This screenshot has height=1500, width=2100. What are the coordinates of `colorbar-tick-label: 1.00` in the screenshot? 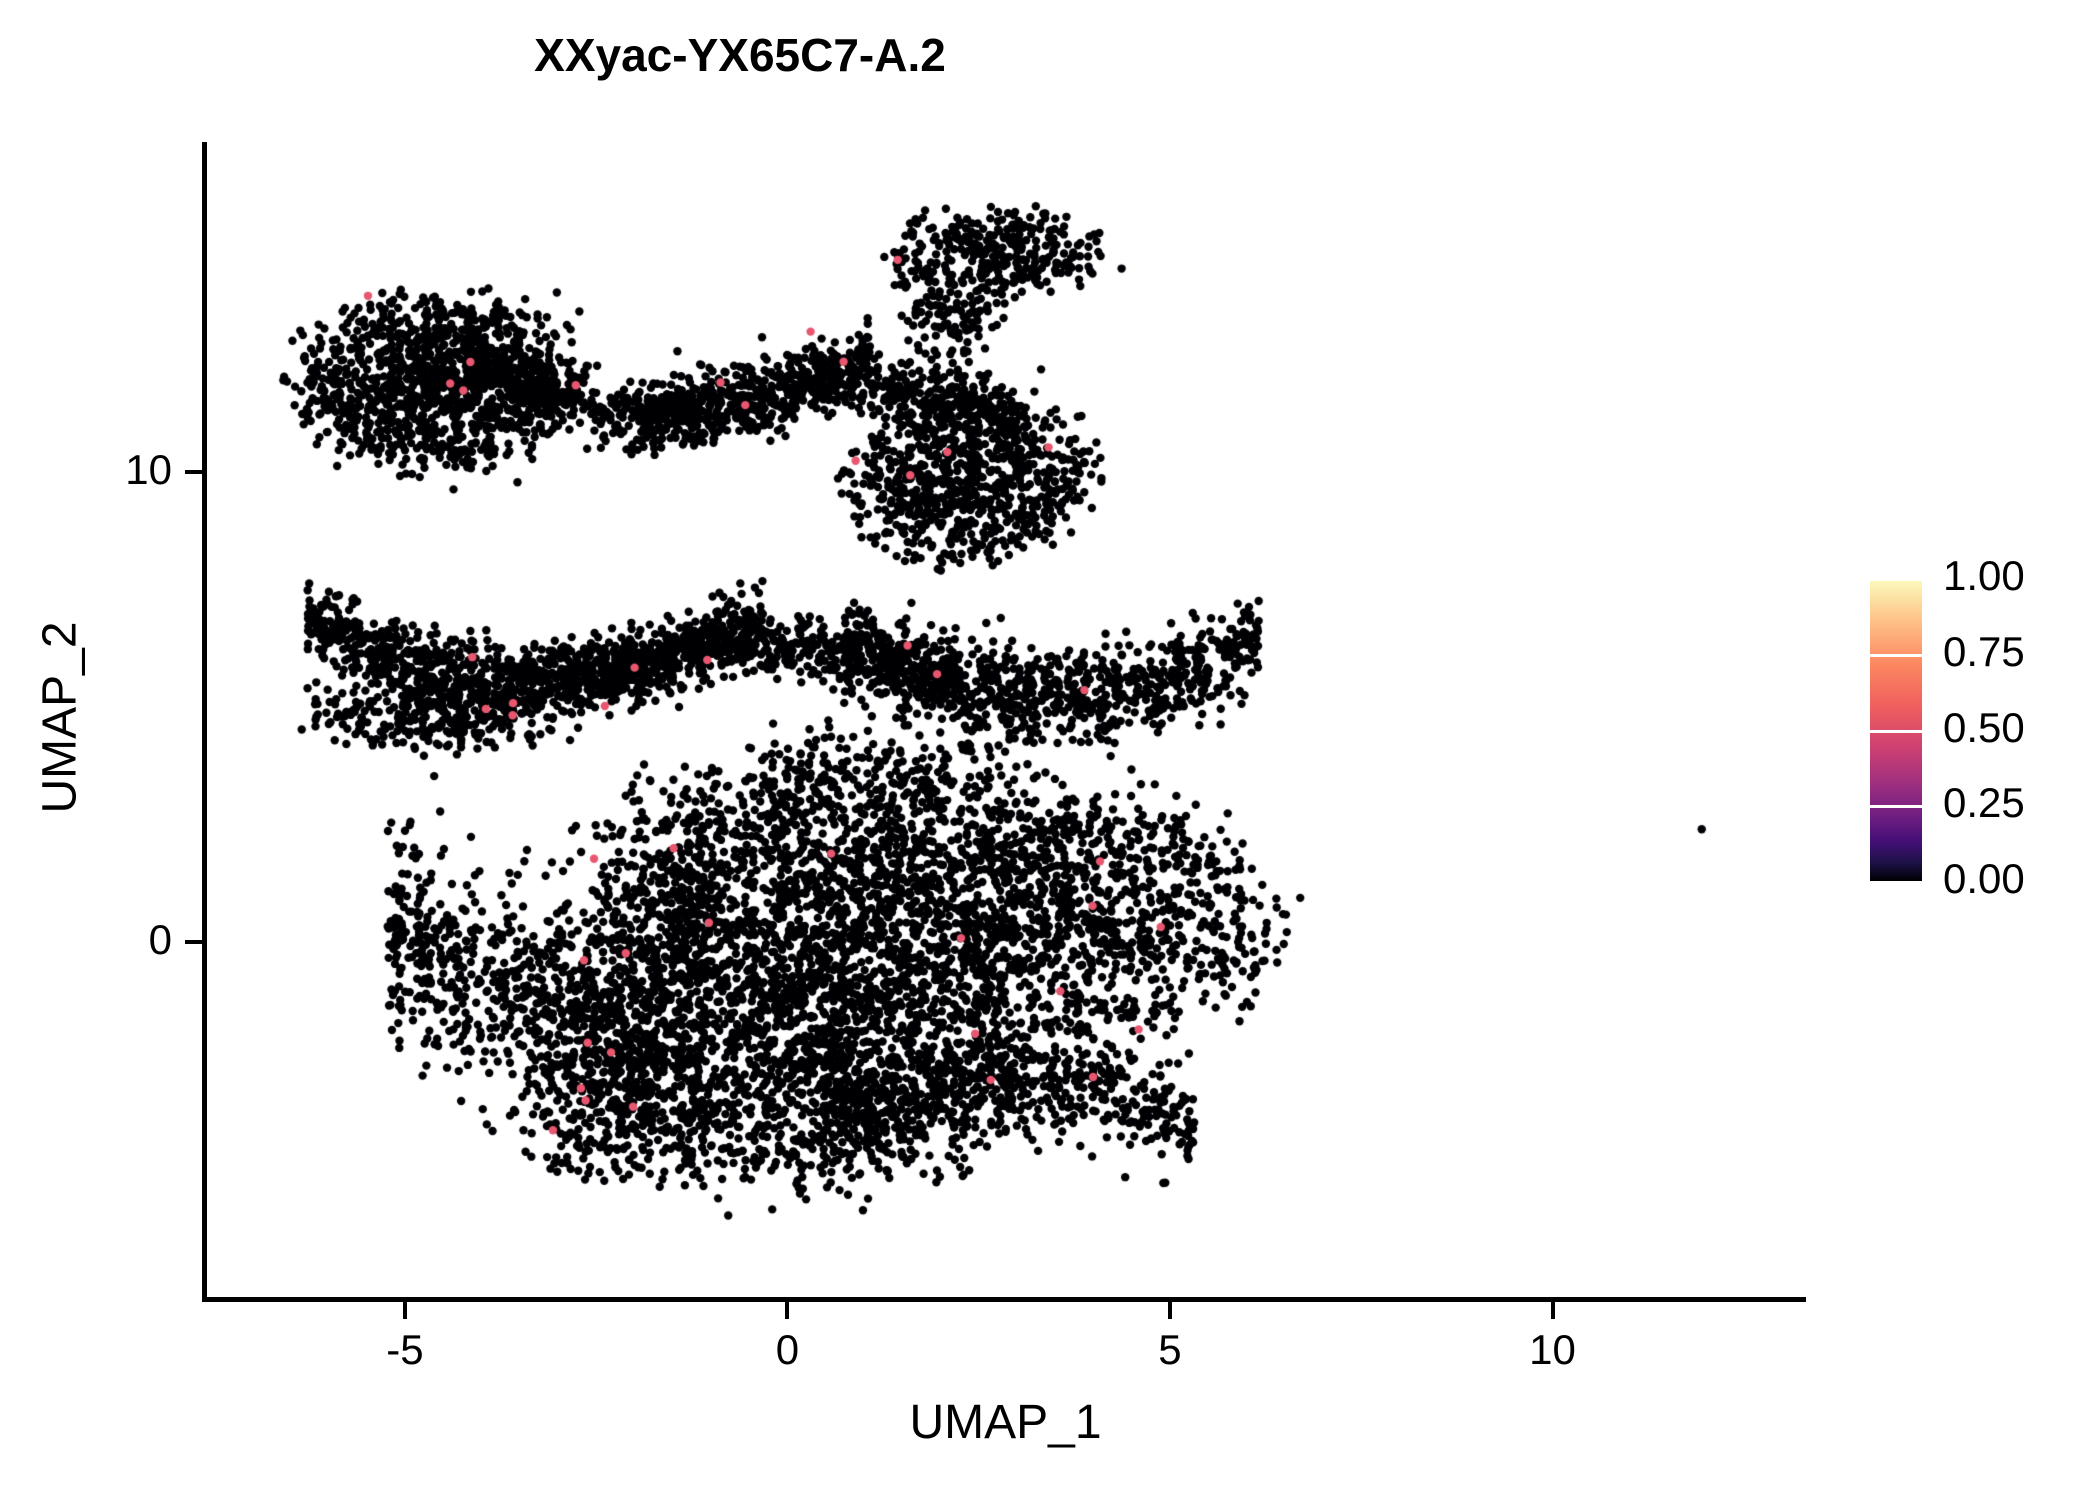 It's located at (1984, 575).